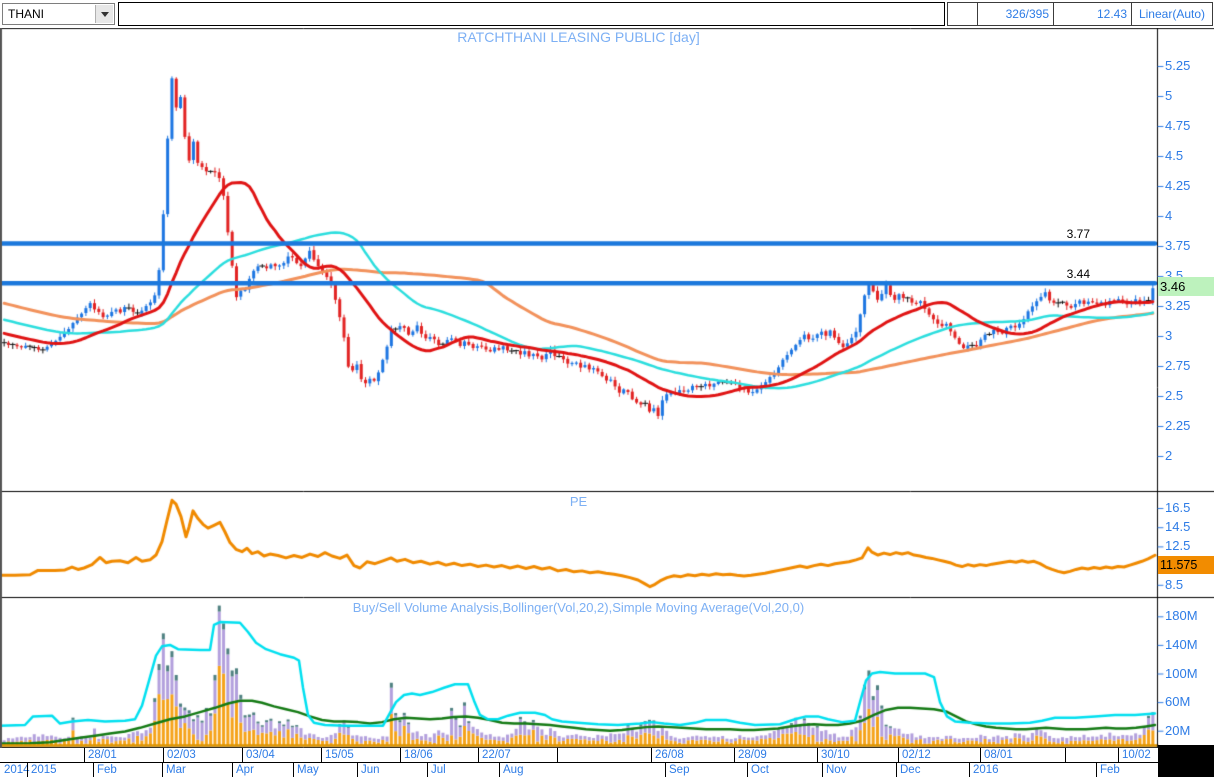 The image size is (1214, 777). Describe the element at coordinates (418, 755) in the screenshot. I see `date-label: 18/06` at that location.